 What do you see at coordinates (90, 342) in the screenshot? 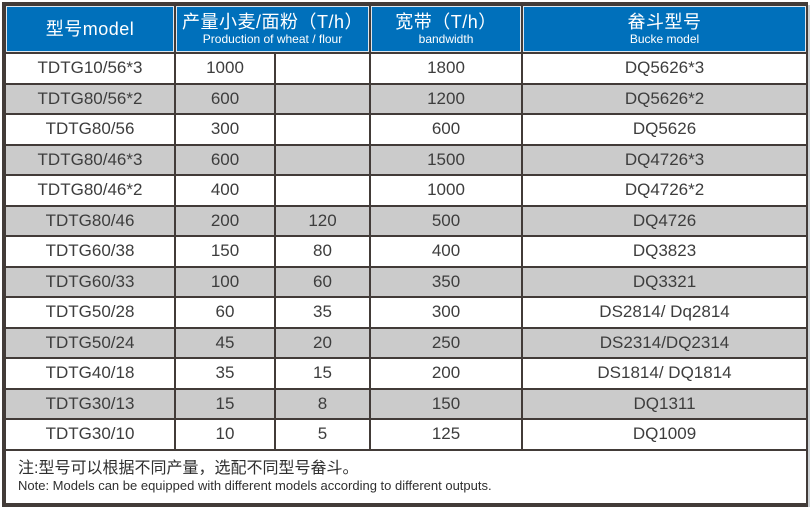
I see `cell-model: TDTG50/24` at bounding box center [90, 342].